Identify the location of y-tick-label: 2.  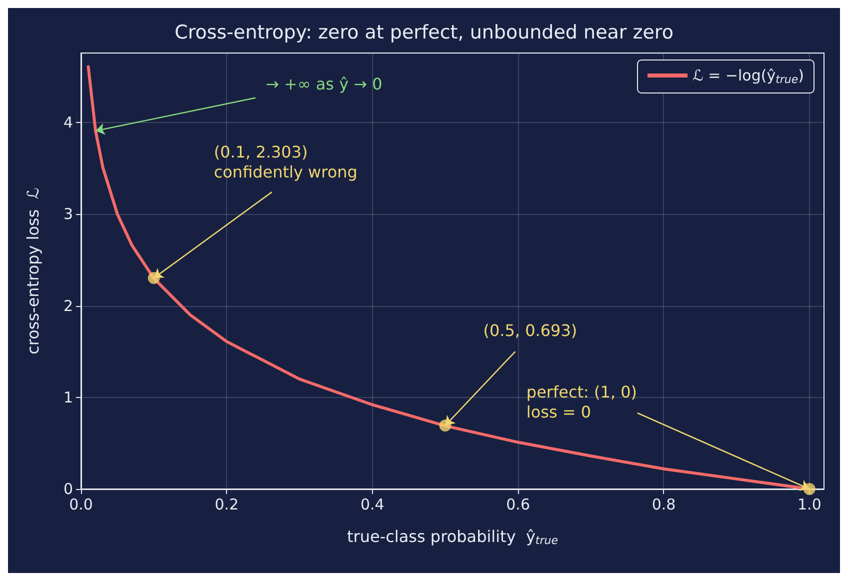
(68, 305).